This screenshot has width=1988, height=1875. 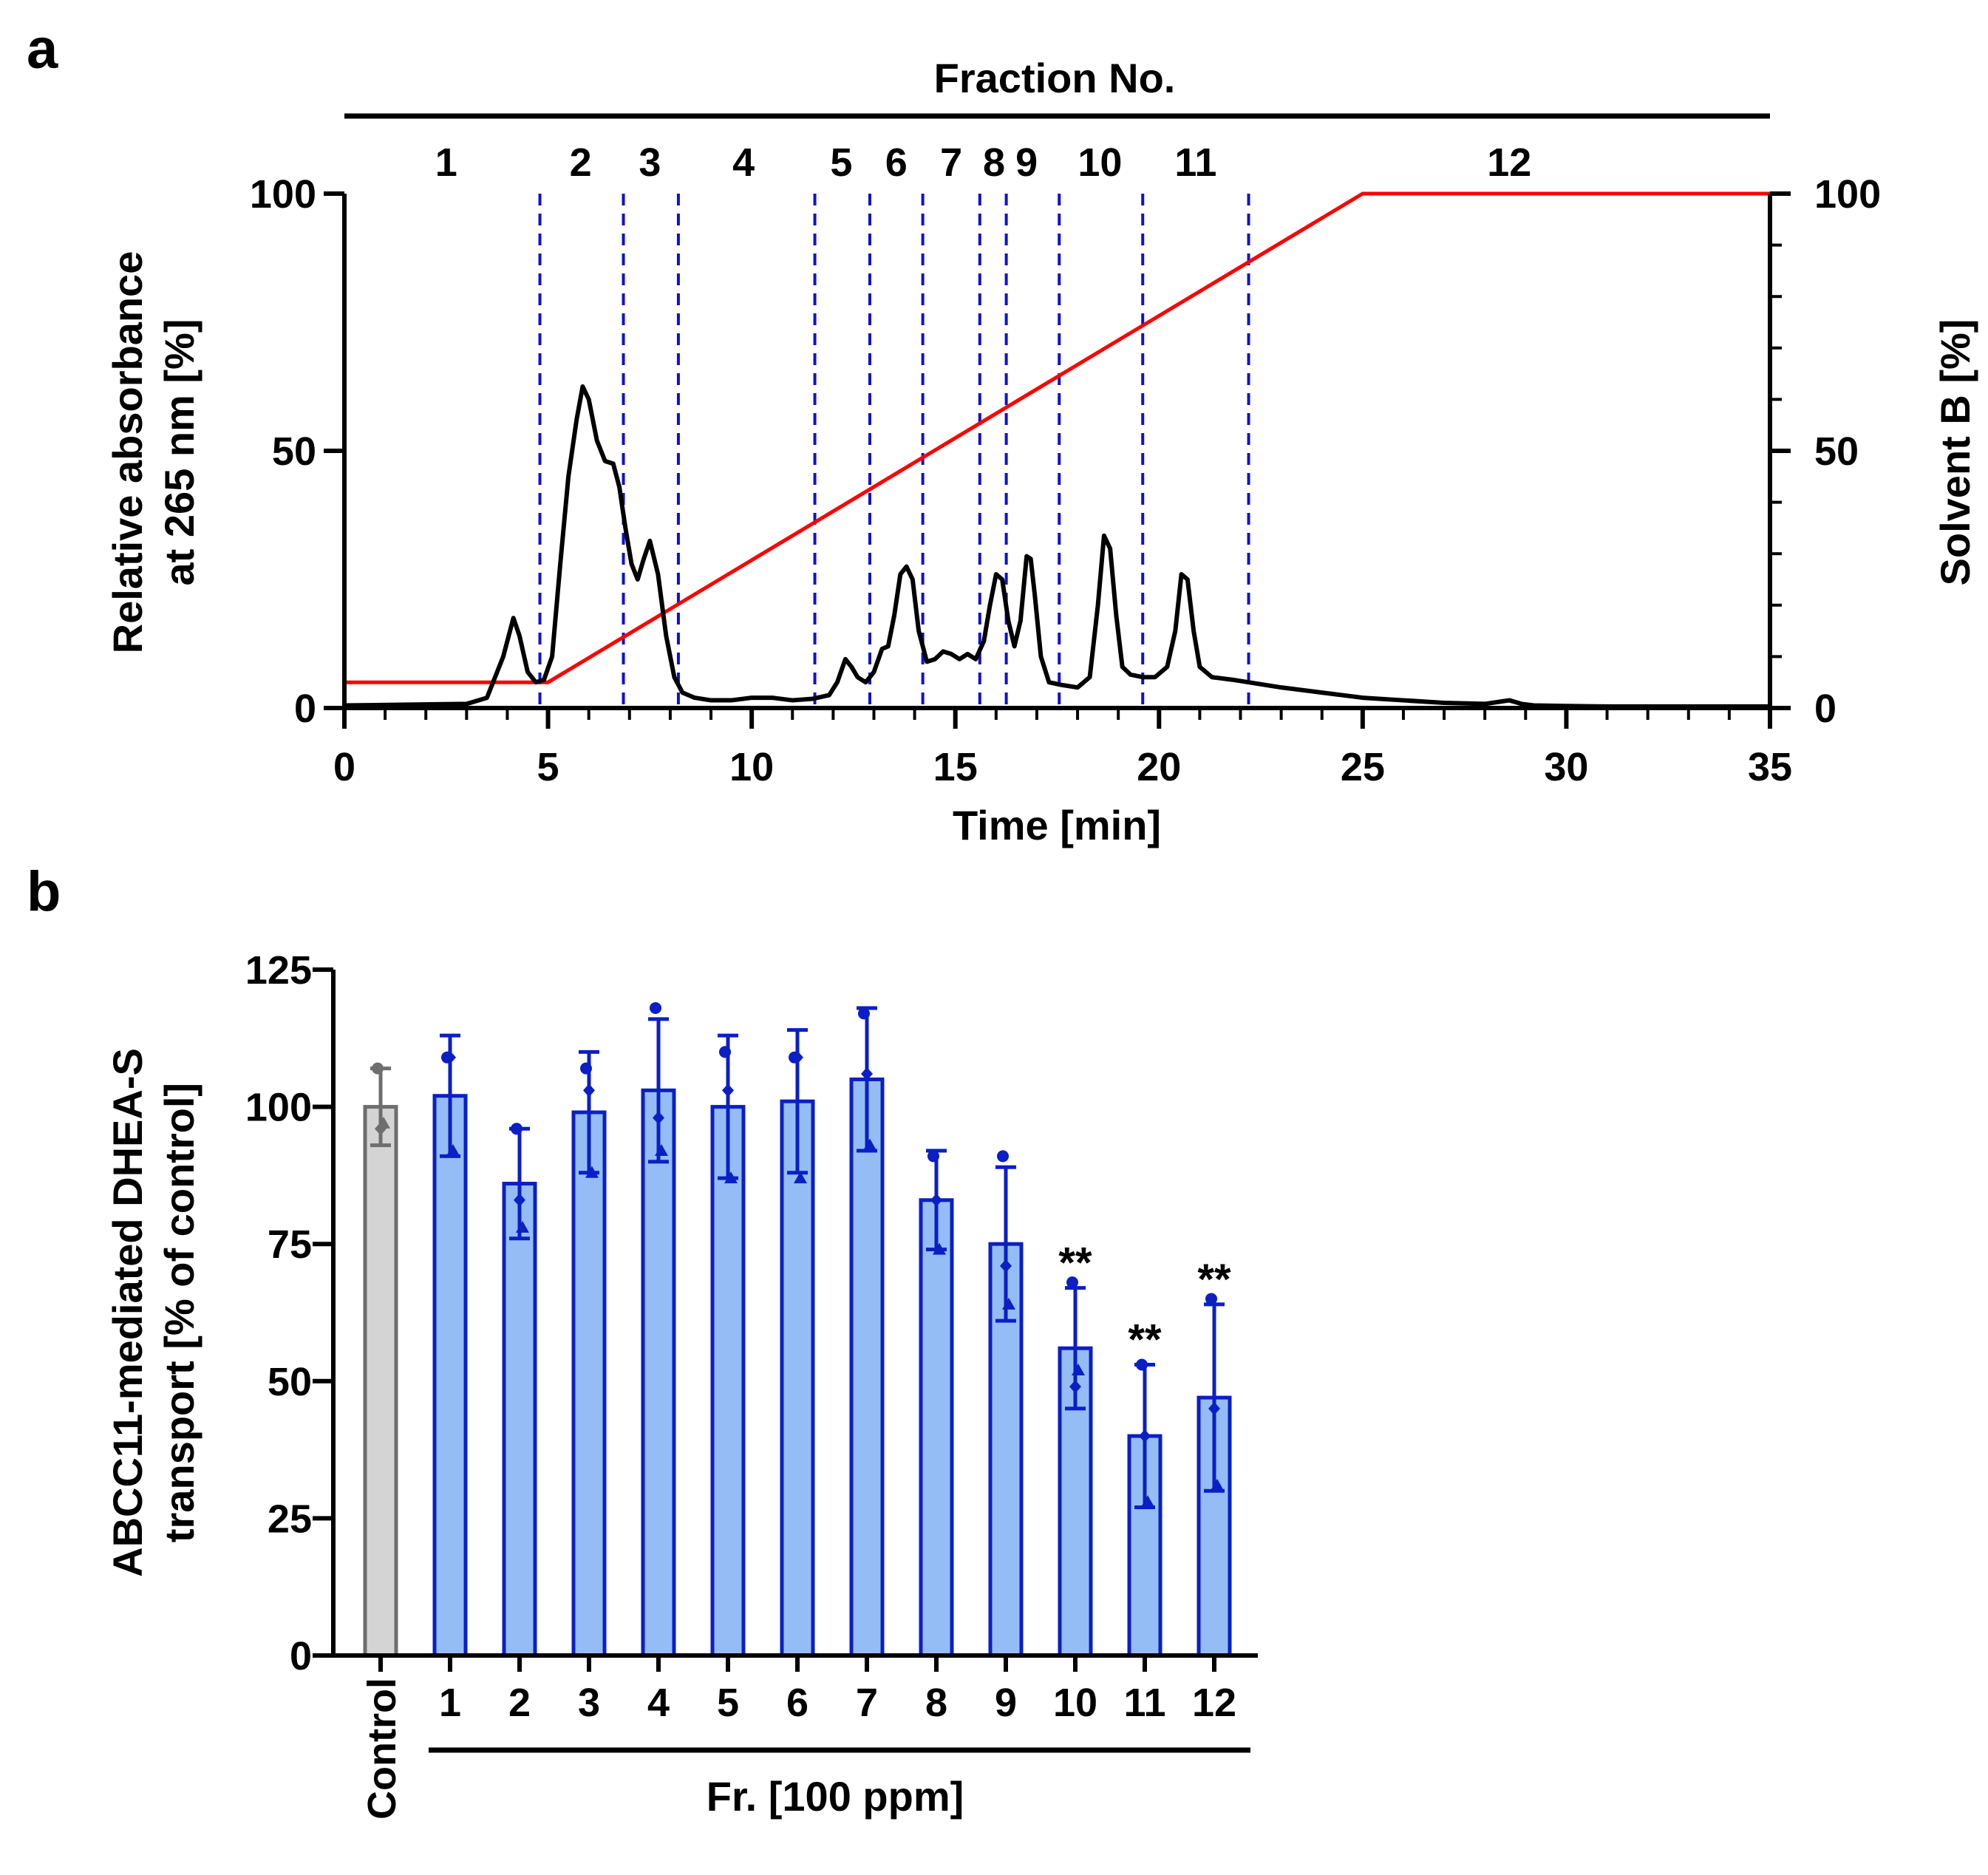 What do you see at coordinates (1509, 162) in the screenshot?
I see `fraction-label: 12` at bounding box center [1509, 162].